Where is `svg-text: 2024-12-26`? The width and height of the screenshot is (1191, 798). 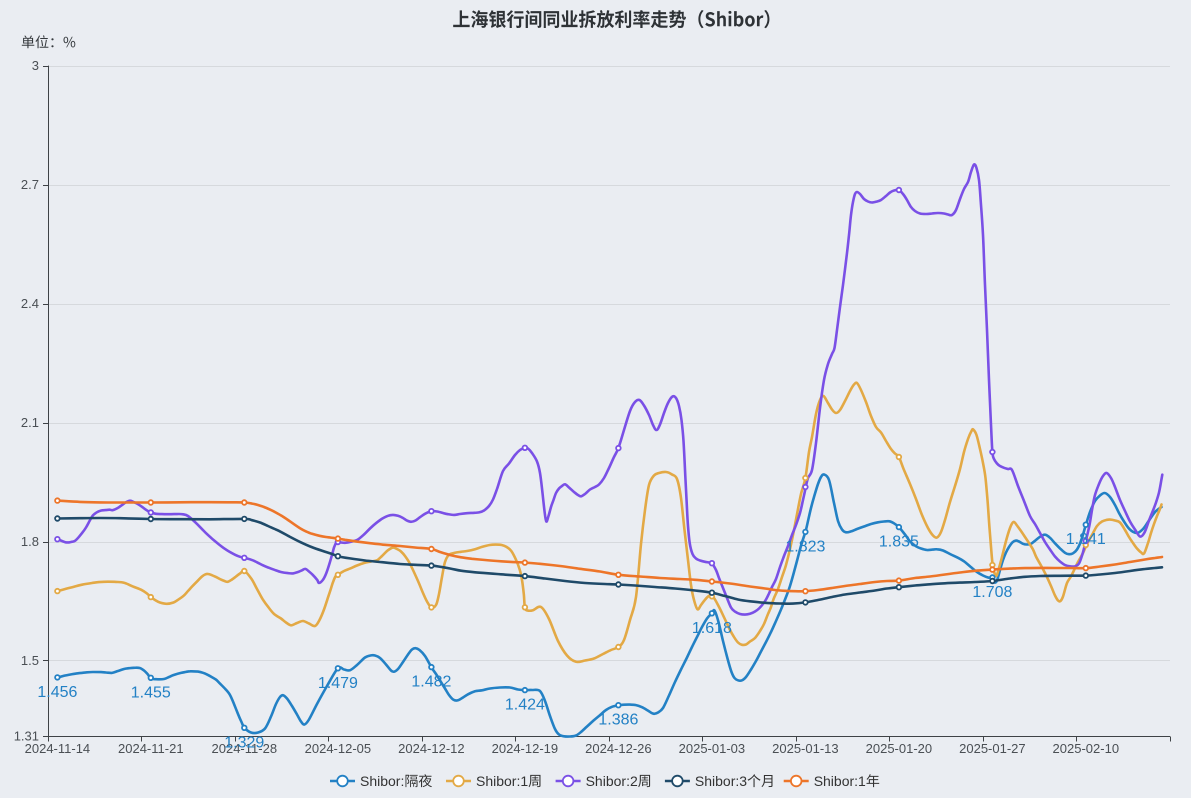 svg-text: 2024-12-26 is located at coordinates (618, 748).